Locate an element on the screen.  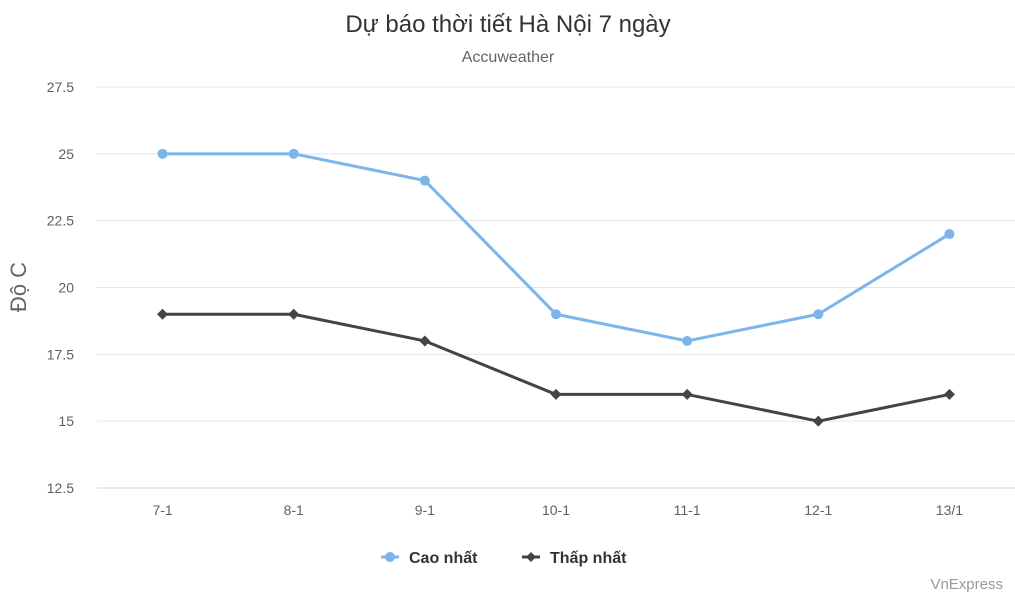
x-axis-ticks: 7-1 8-1 9-1 10-1 11-1 12-1 13/1 is located at coordinates (557, 510).